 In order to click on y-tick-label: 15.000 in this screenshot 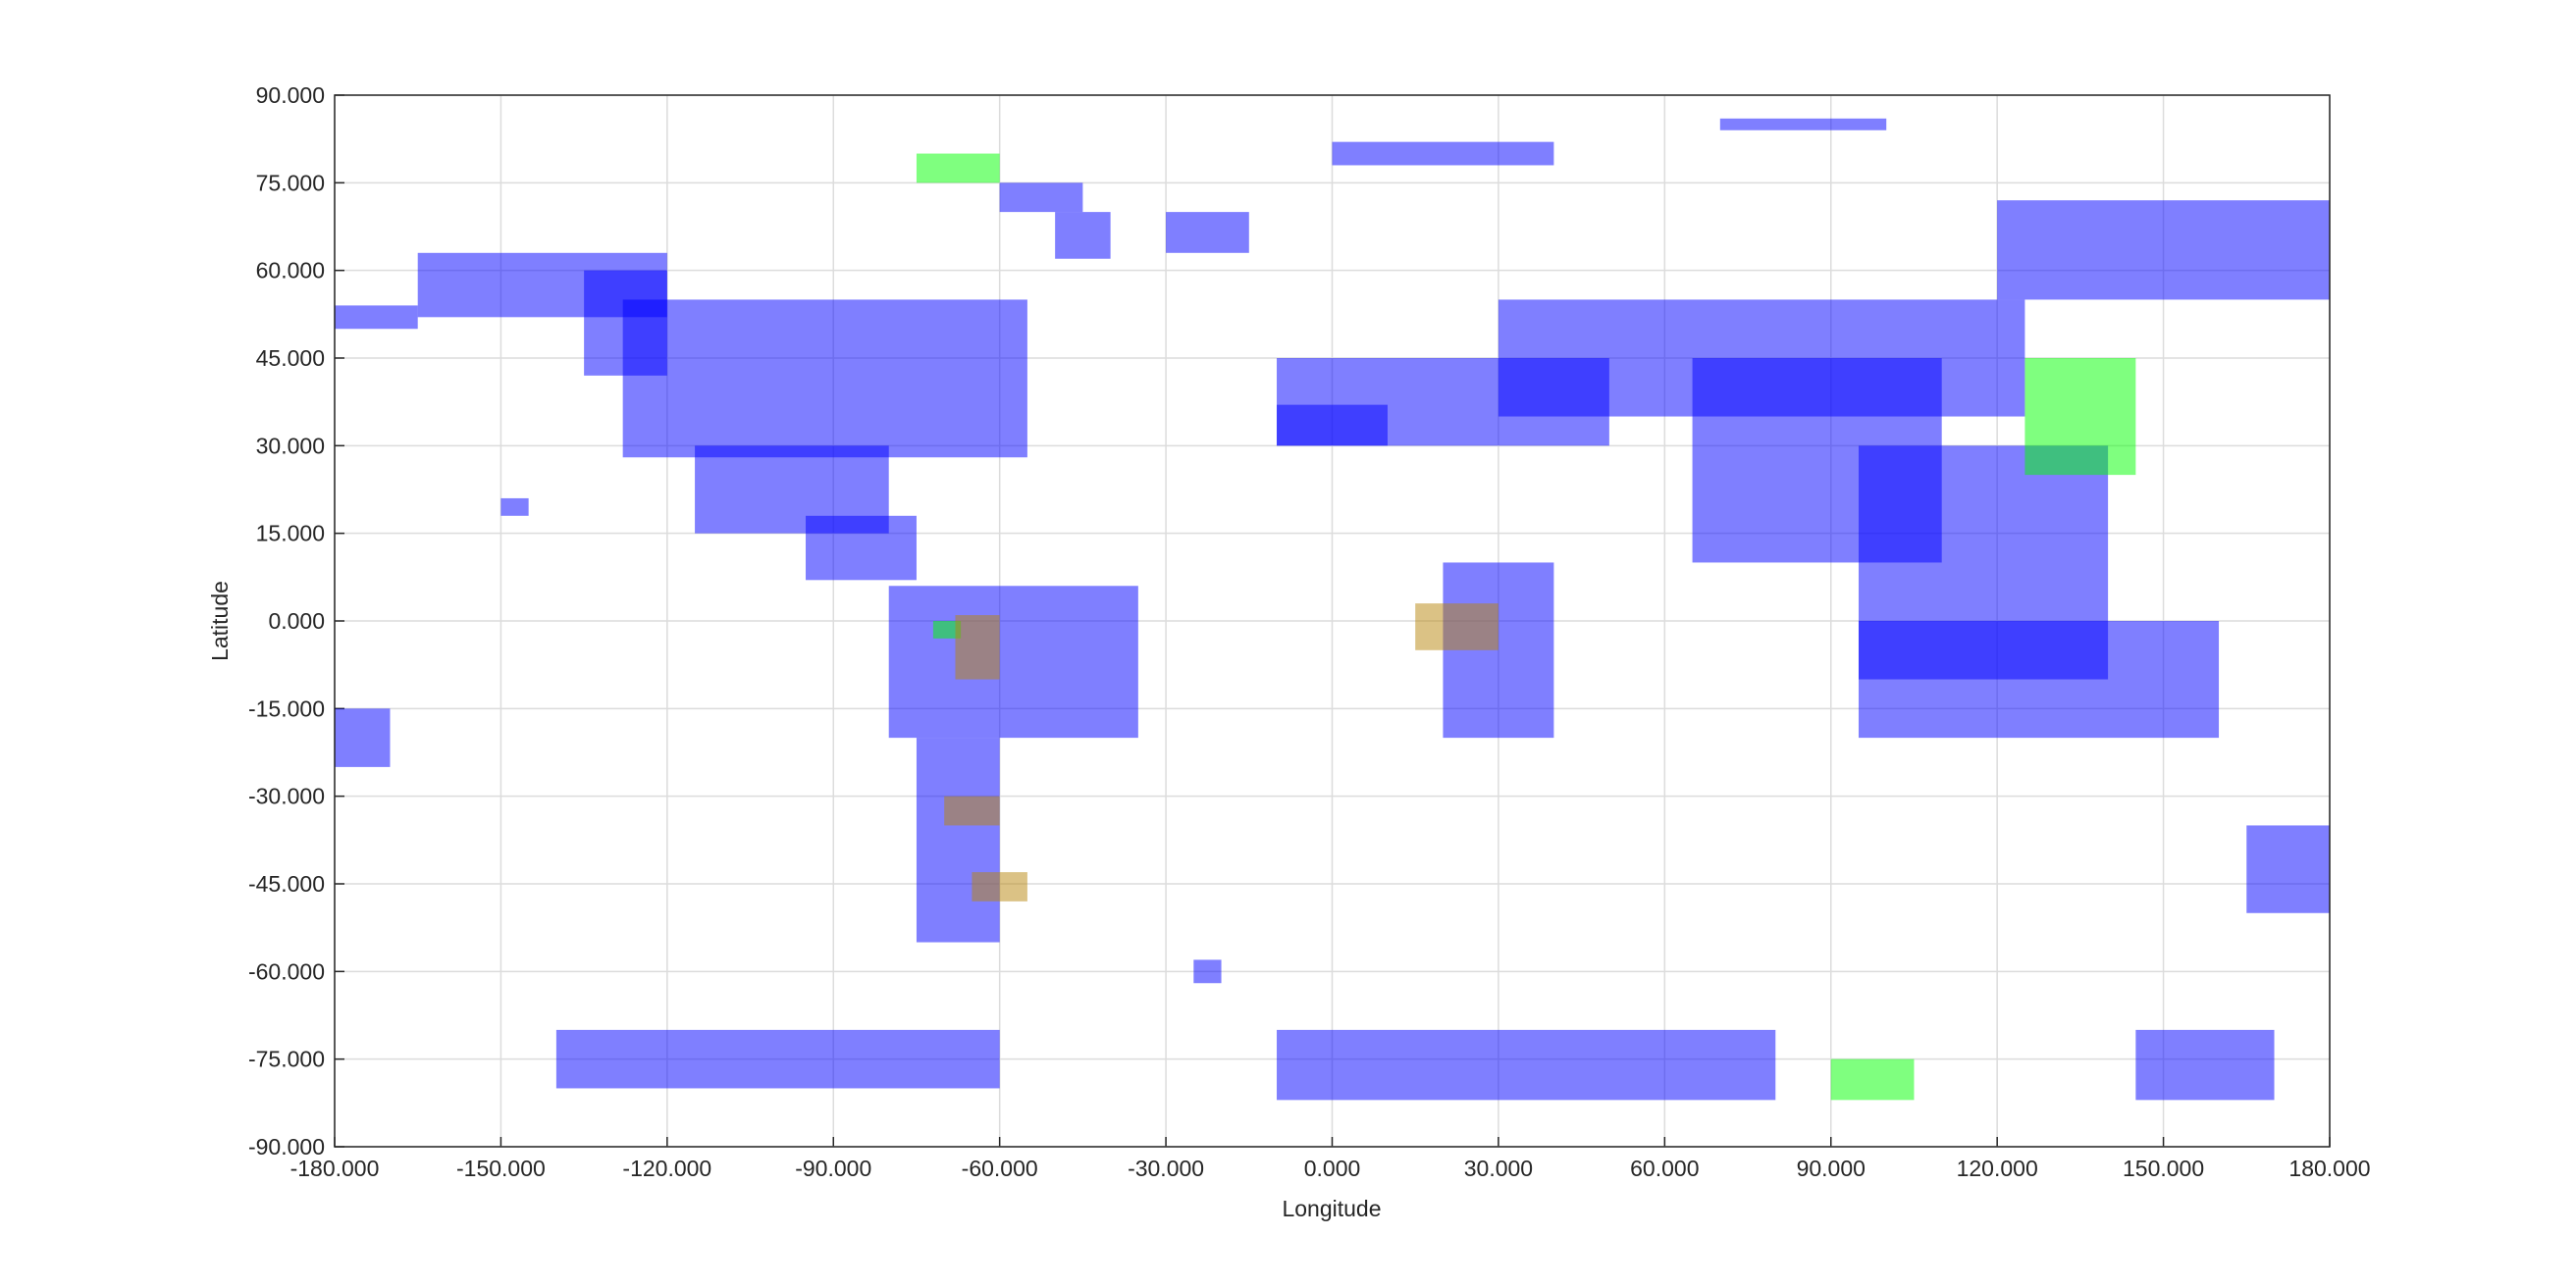, I will do `click(290, 533)`.